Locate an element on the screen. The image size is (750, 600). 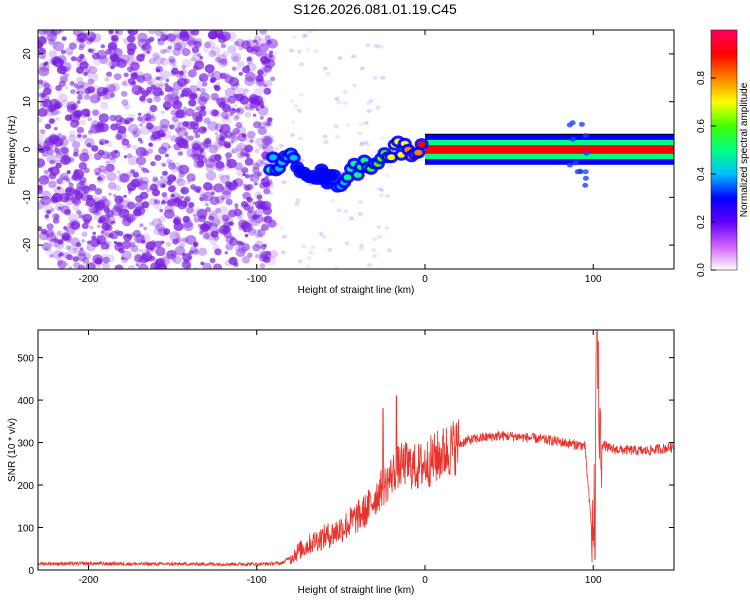
x-tick-label: -200 is located at coordinates (88, 279).